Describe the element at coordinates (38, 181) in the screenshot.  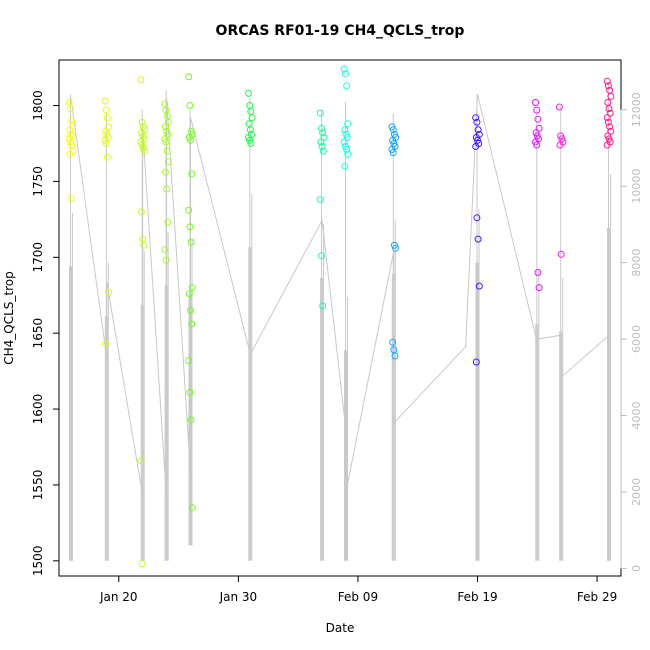
I see `y-tick-label: 1750` at that location.